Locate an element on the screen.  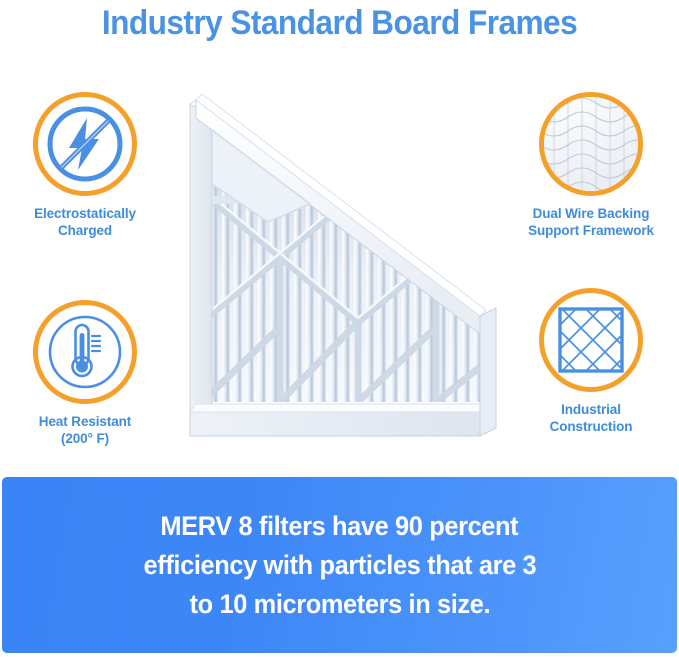
banner-line-3: to 10 micrometers in size. is located at coordinates (339, 603).